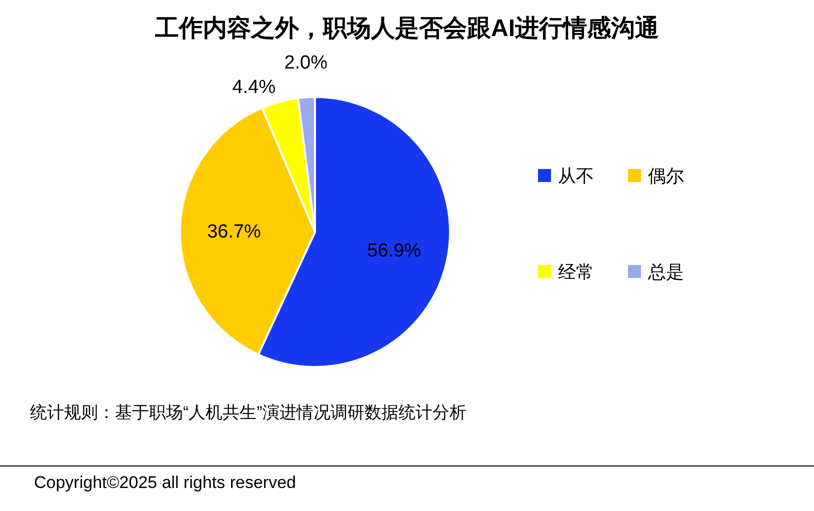  I want to click on data-label: 2.0%, so click(306, 63).